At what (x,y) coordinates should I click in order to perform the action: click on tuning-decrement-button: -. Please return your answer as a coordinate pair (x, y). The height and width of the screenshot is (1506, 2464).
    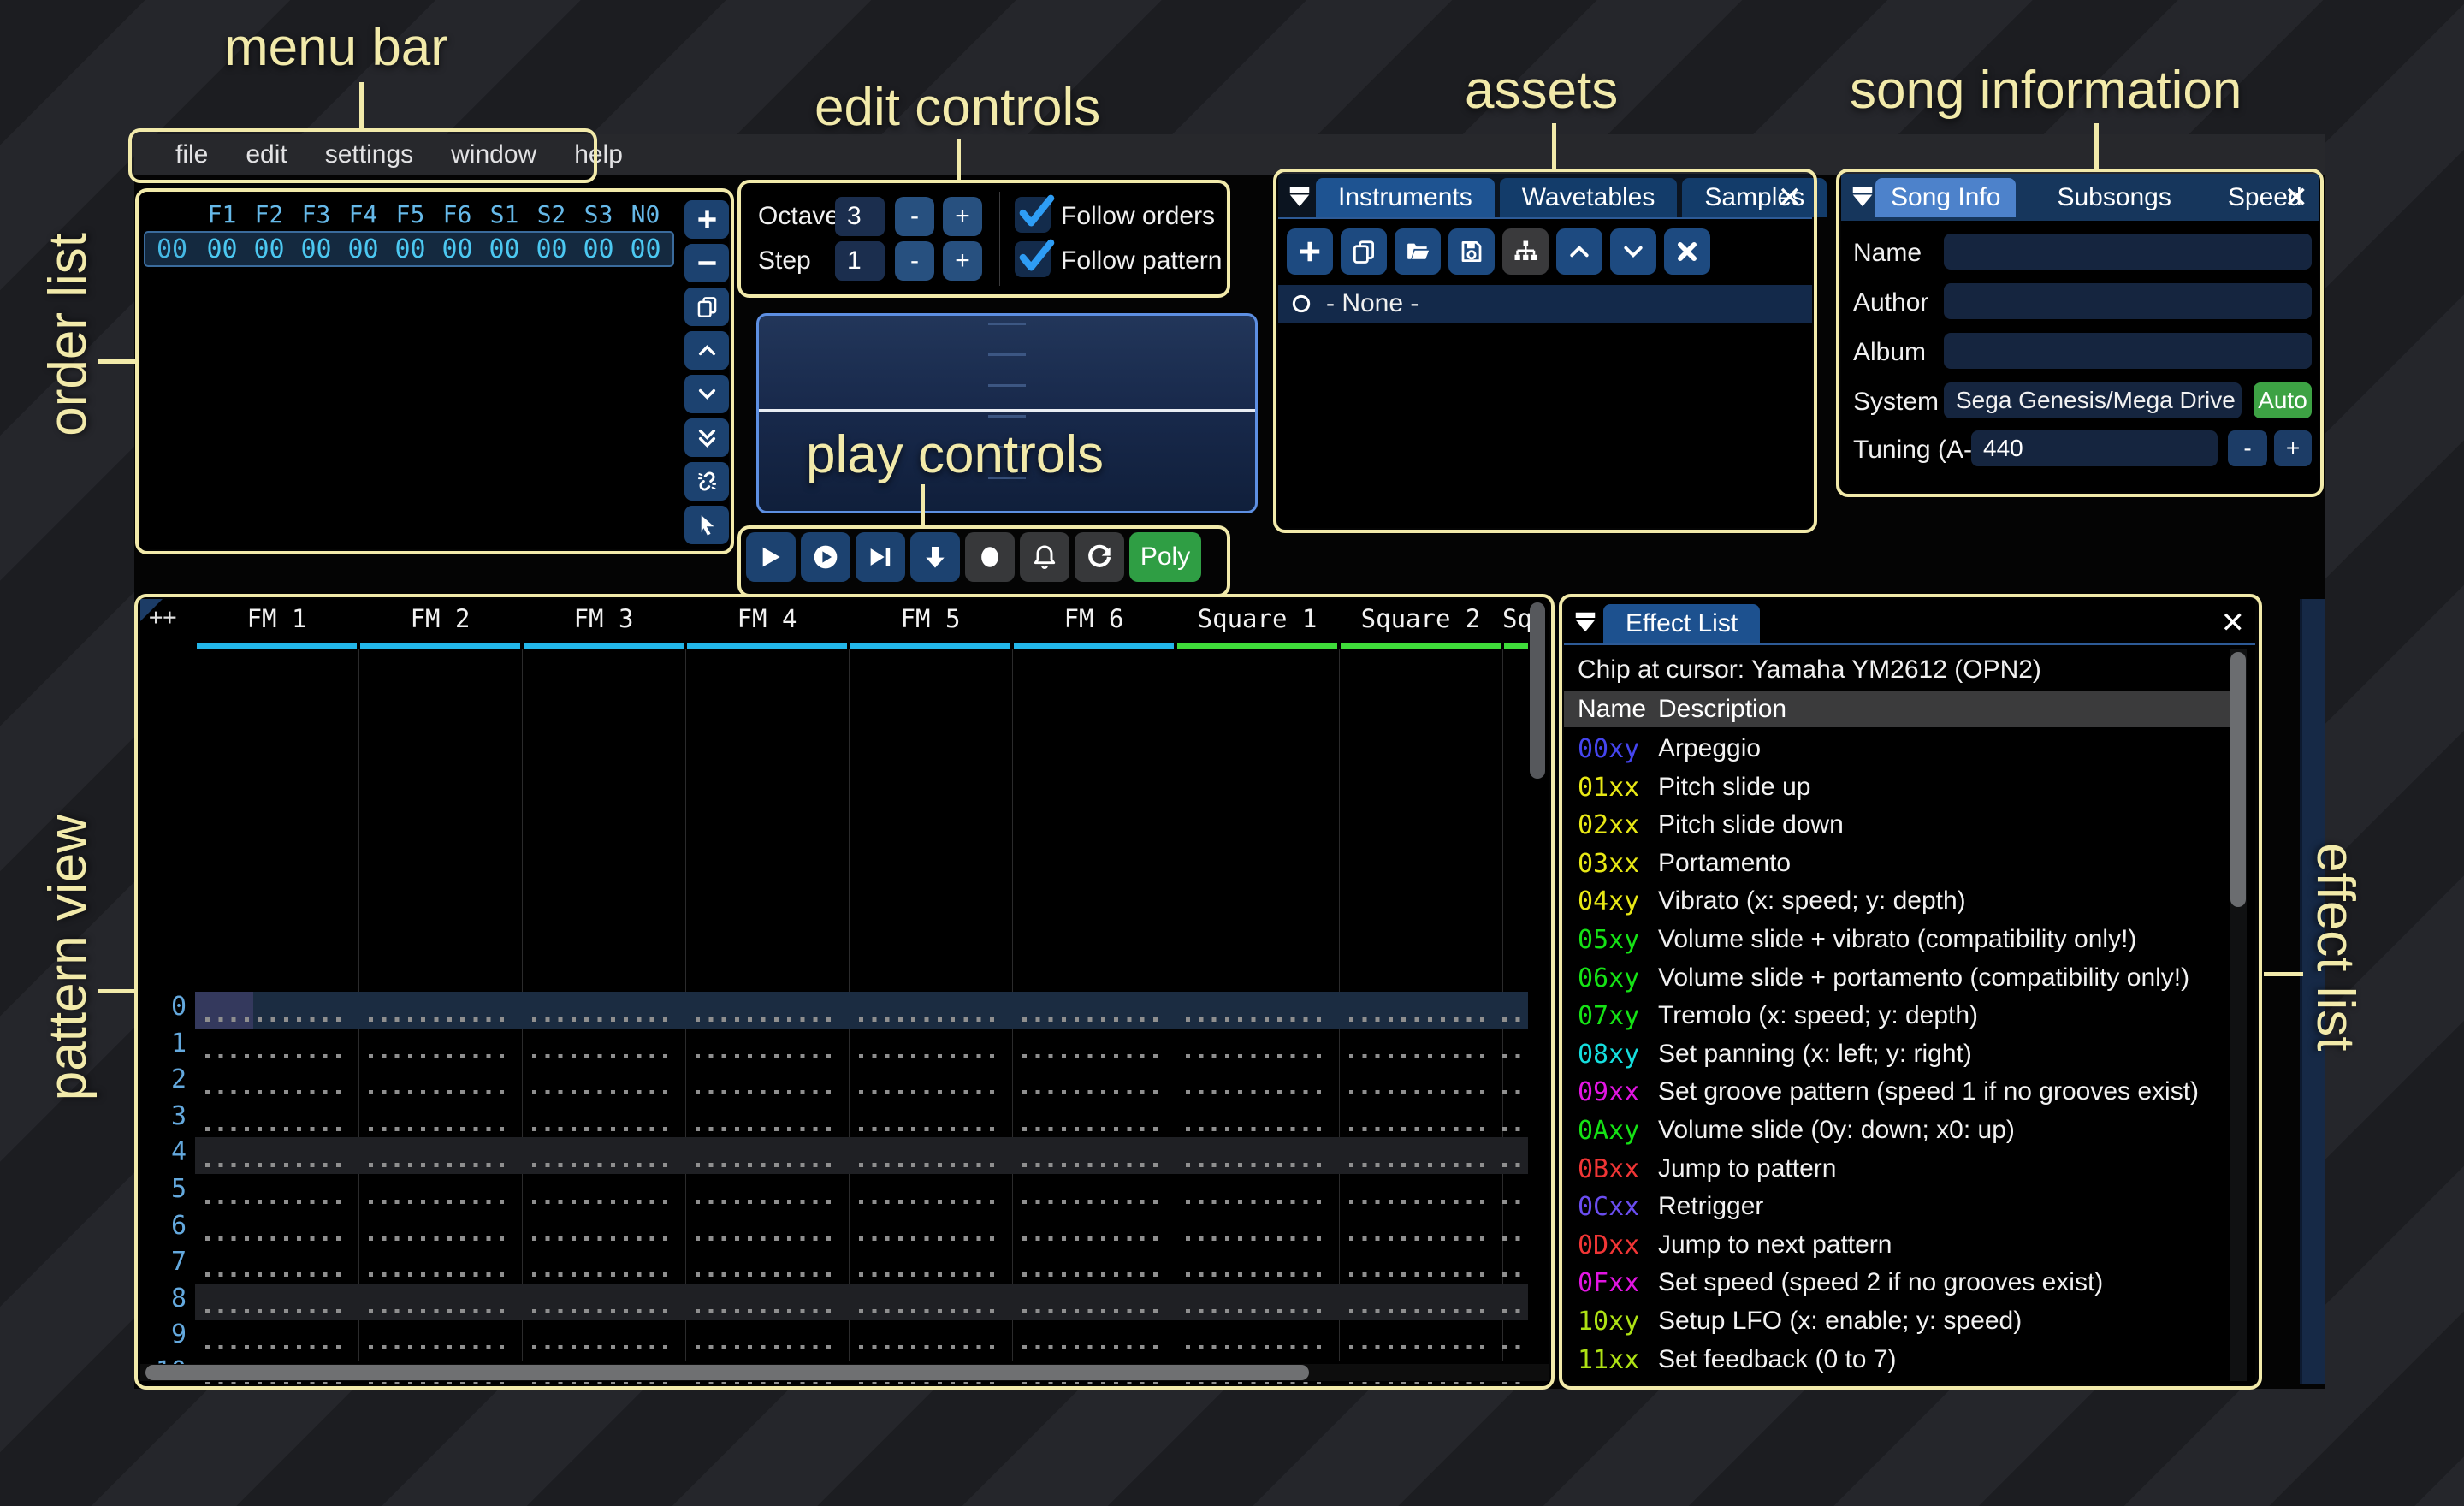
    Looking at the image, I should click on (2247, 448).